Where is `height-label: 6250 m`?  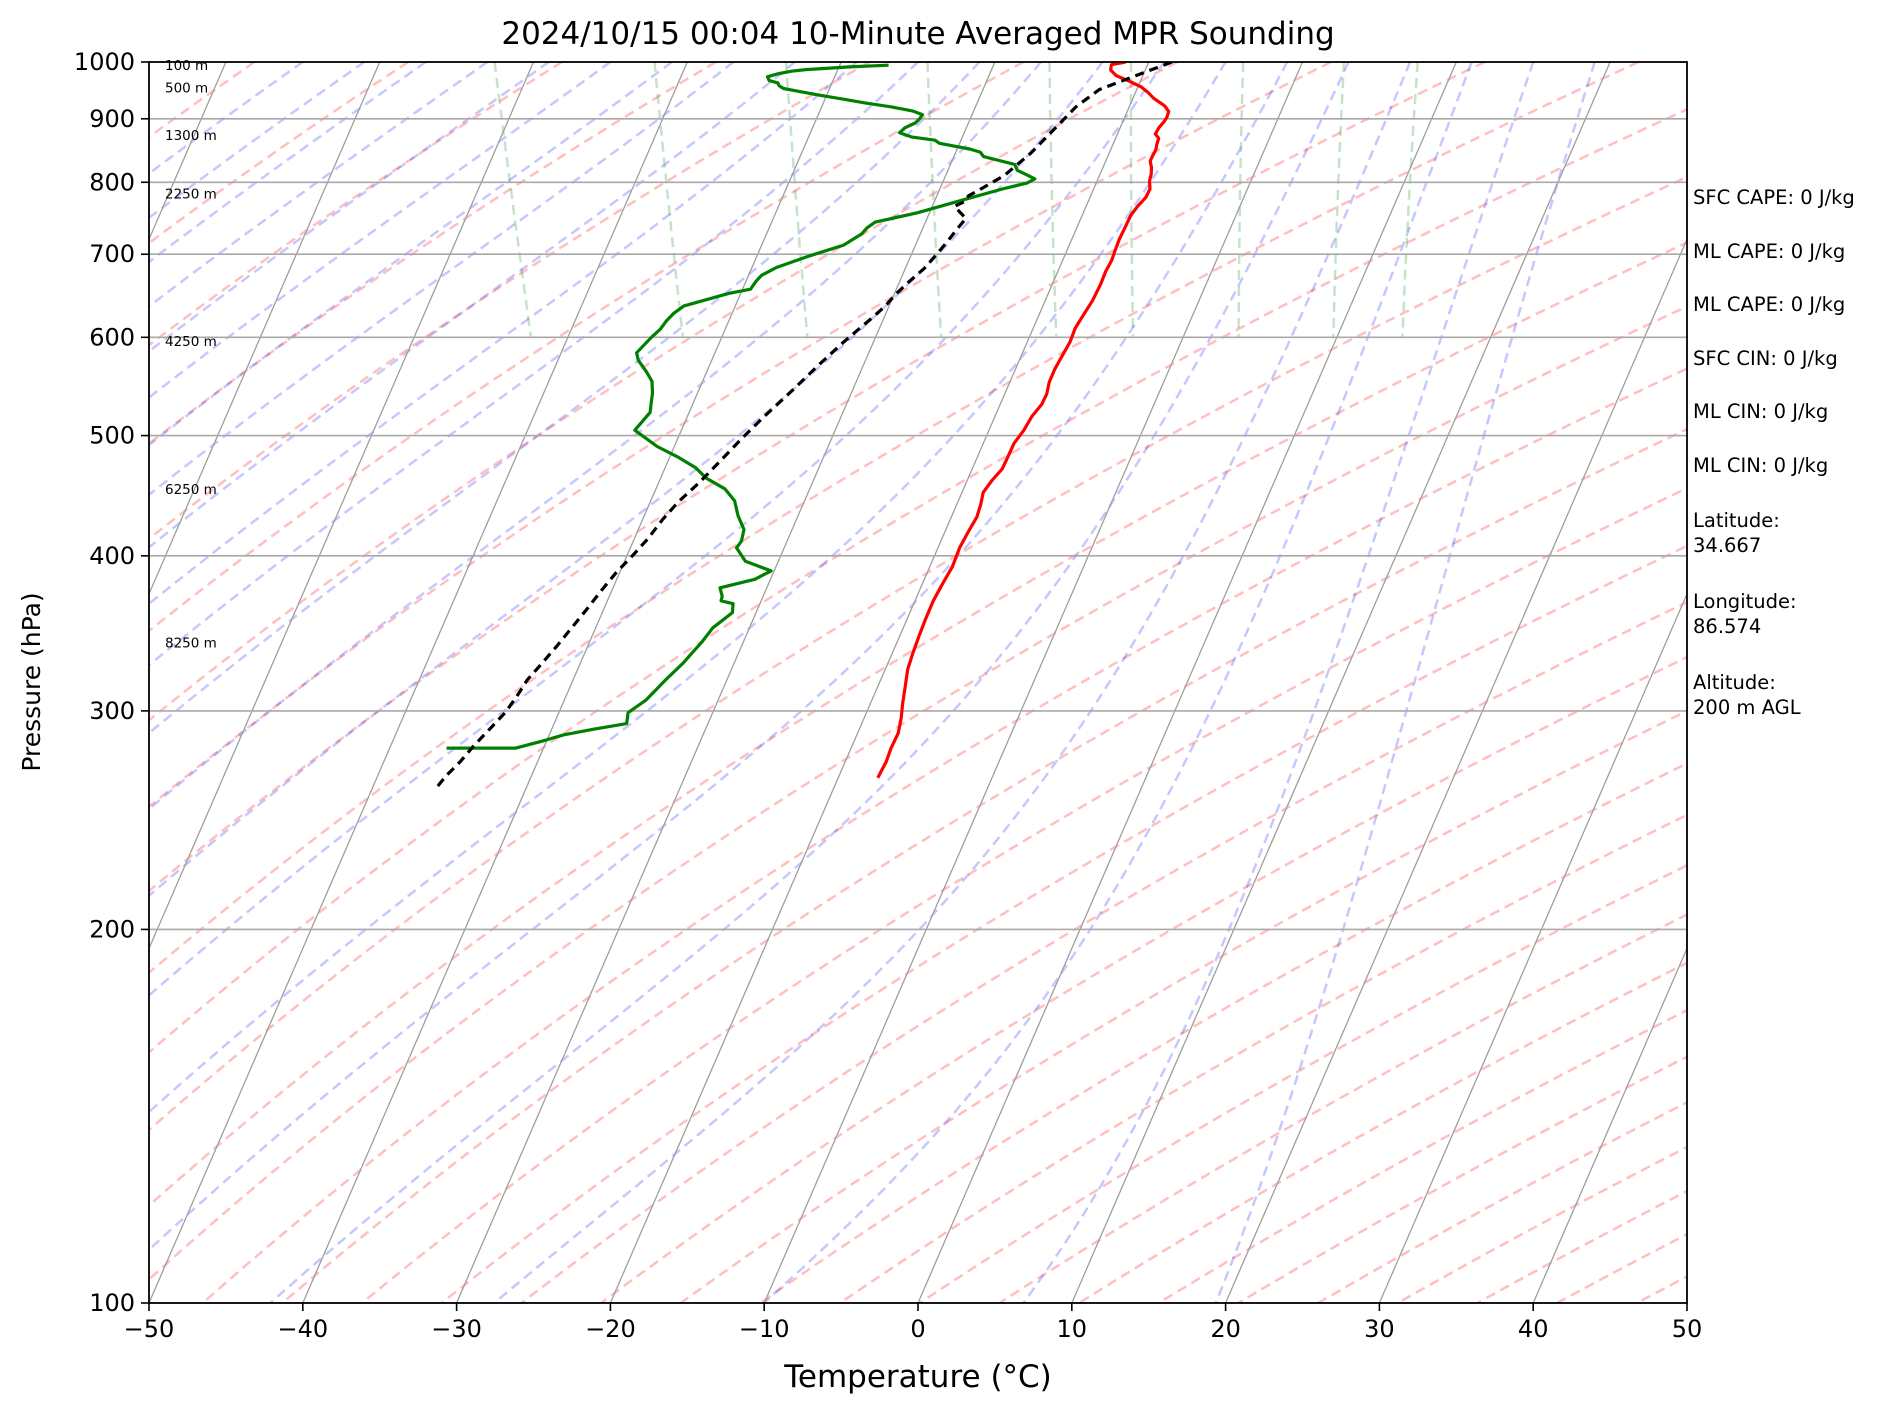 height-label: 6250 m is located at coordinates (191, 490).